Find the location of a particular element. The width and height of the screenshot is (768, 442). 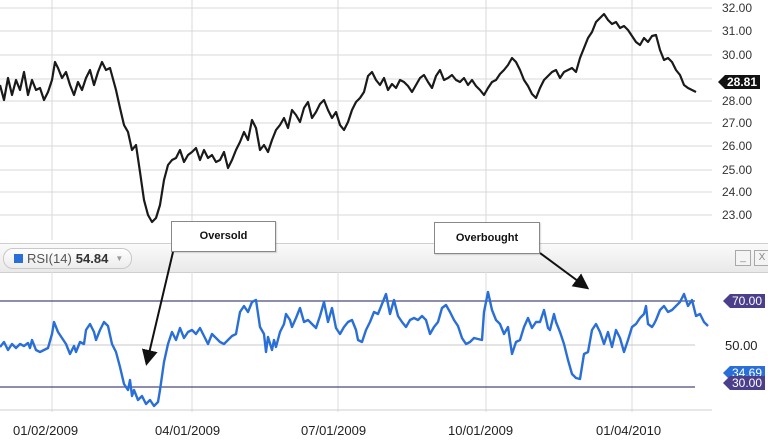

rsi-indicator-selector: RSI(14) 54.84 ▼ is located at coordinates (68, 258).